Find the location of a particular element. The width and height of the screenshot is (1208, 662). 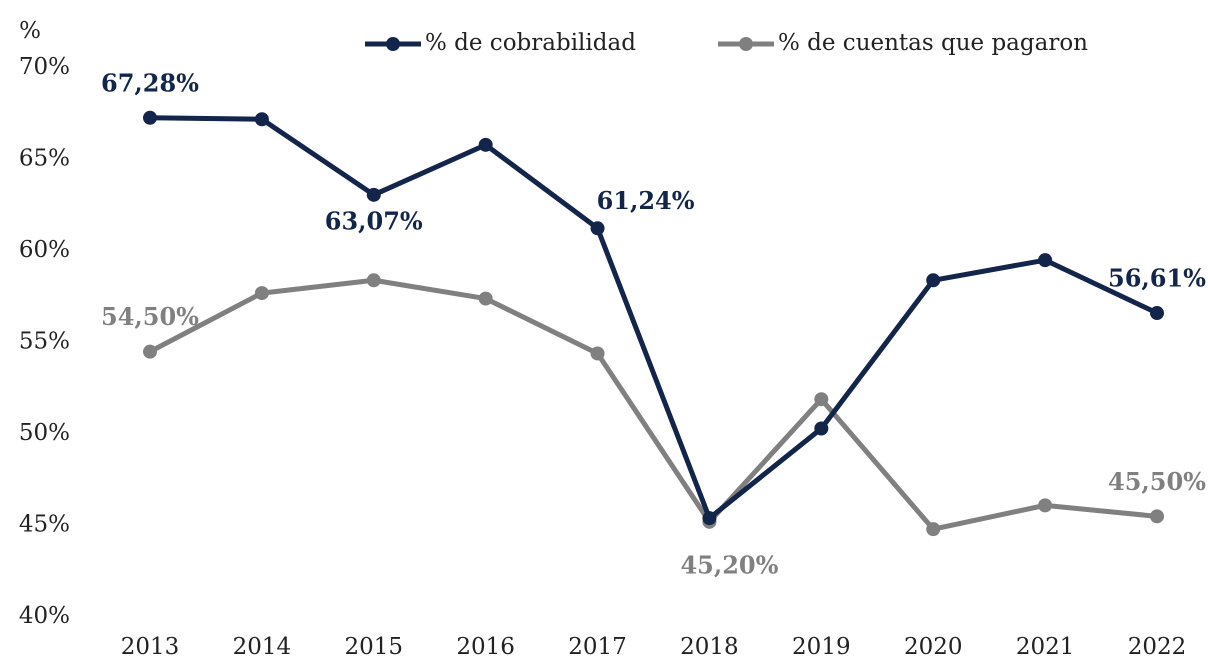

data-label: 45,20% is located at coordinates (729, 564).